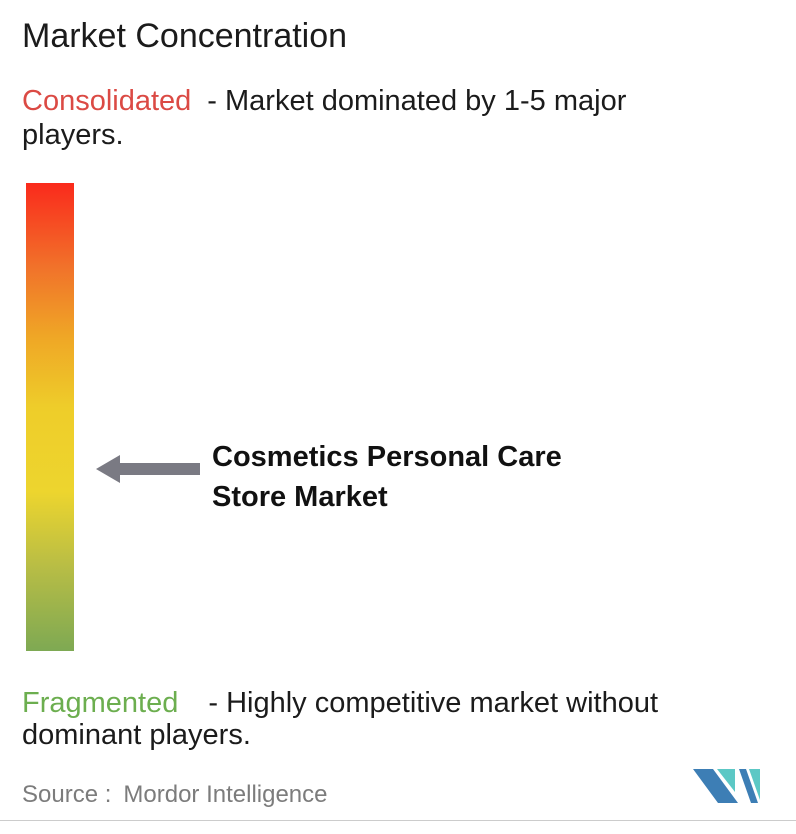 The image size is (796, 834). What do you see at coordinates (50, 417) in the screenshot?
I see `concentration-gradient-bar` at bounding box center [50, 417].